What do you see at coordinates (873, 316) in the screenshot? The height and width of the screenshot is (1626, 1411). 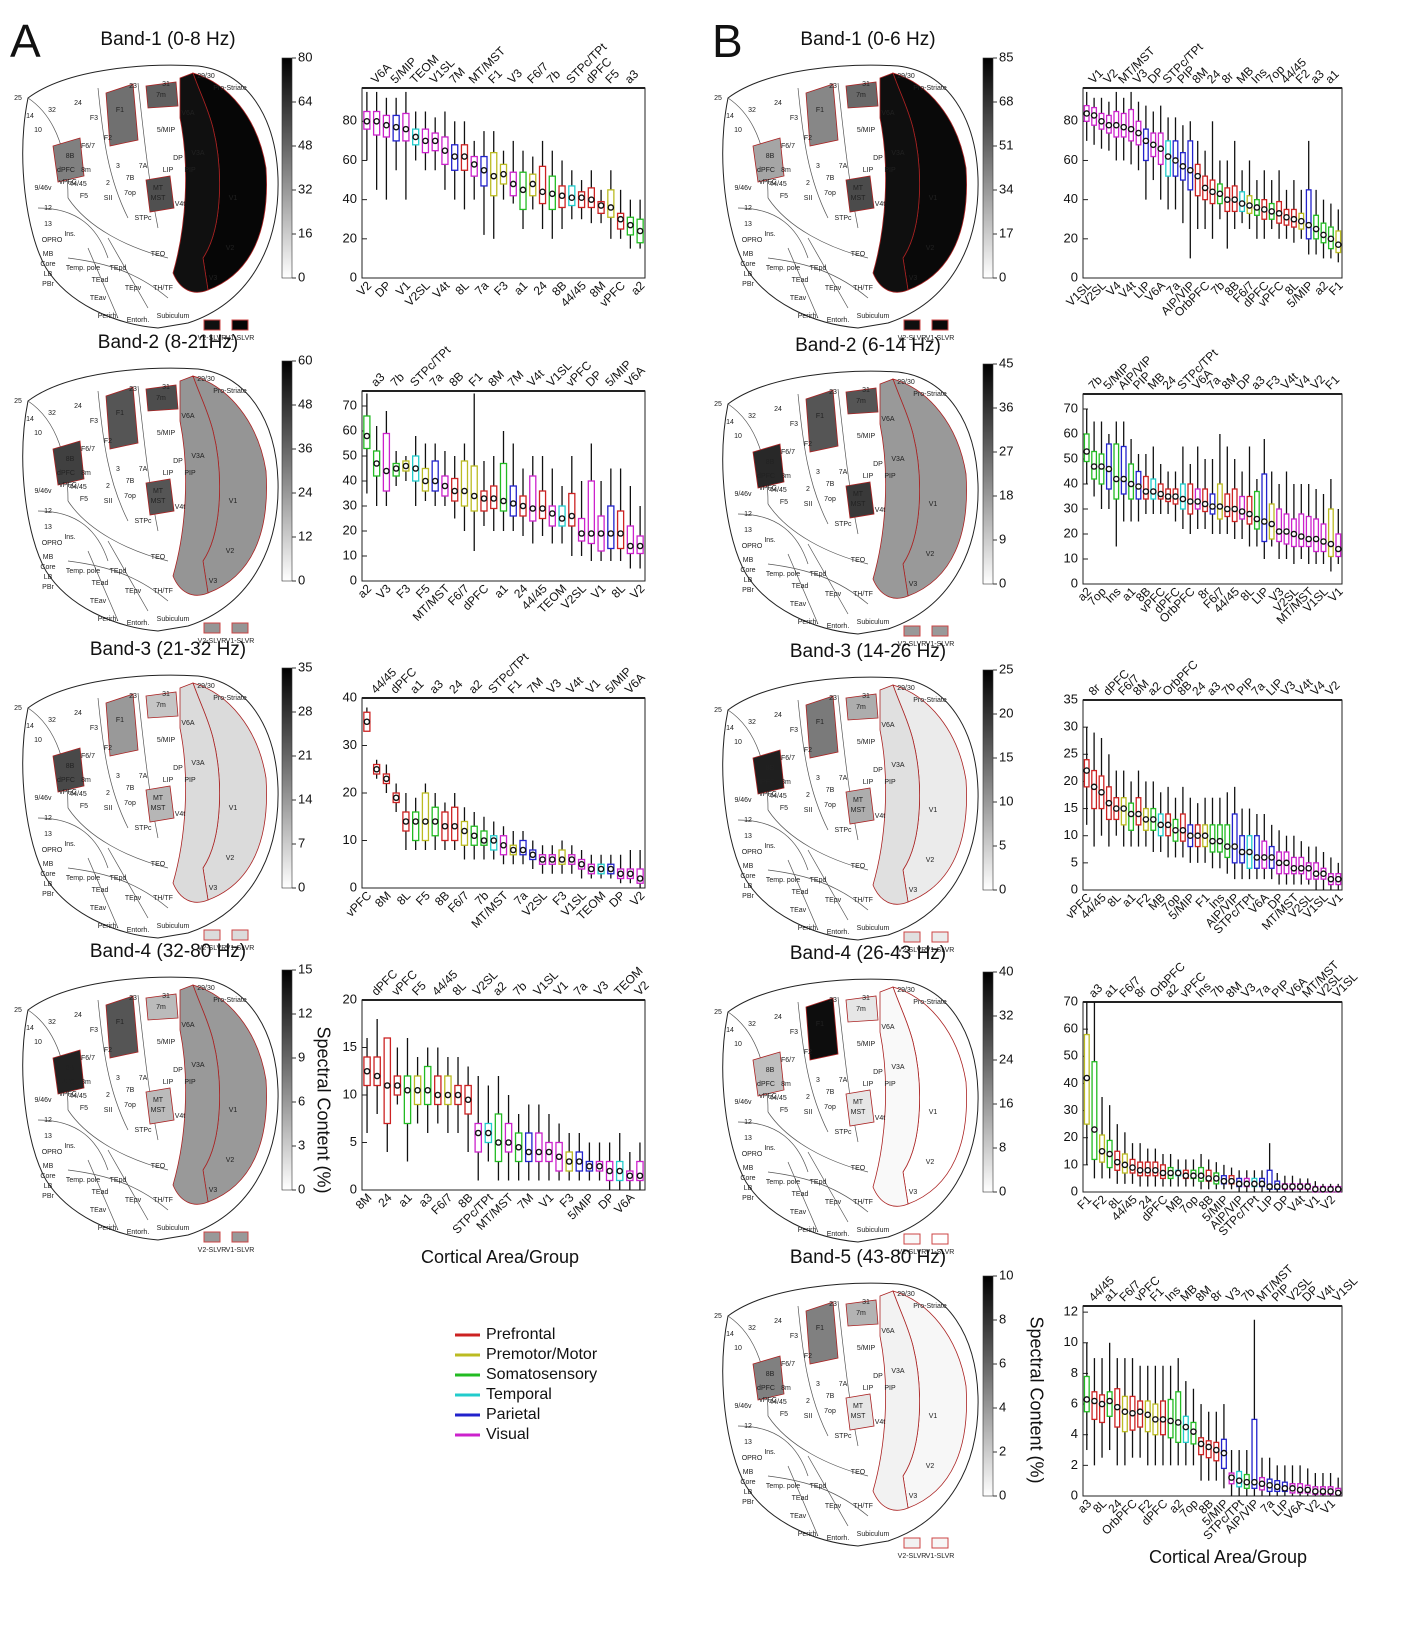 I see `map-label: Subiculum` at bounding box center [873, 316].